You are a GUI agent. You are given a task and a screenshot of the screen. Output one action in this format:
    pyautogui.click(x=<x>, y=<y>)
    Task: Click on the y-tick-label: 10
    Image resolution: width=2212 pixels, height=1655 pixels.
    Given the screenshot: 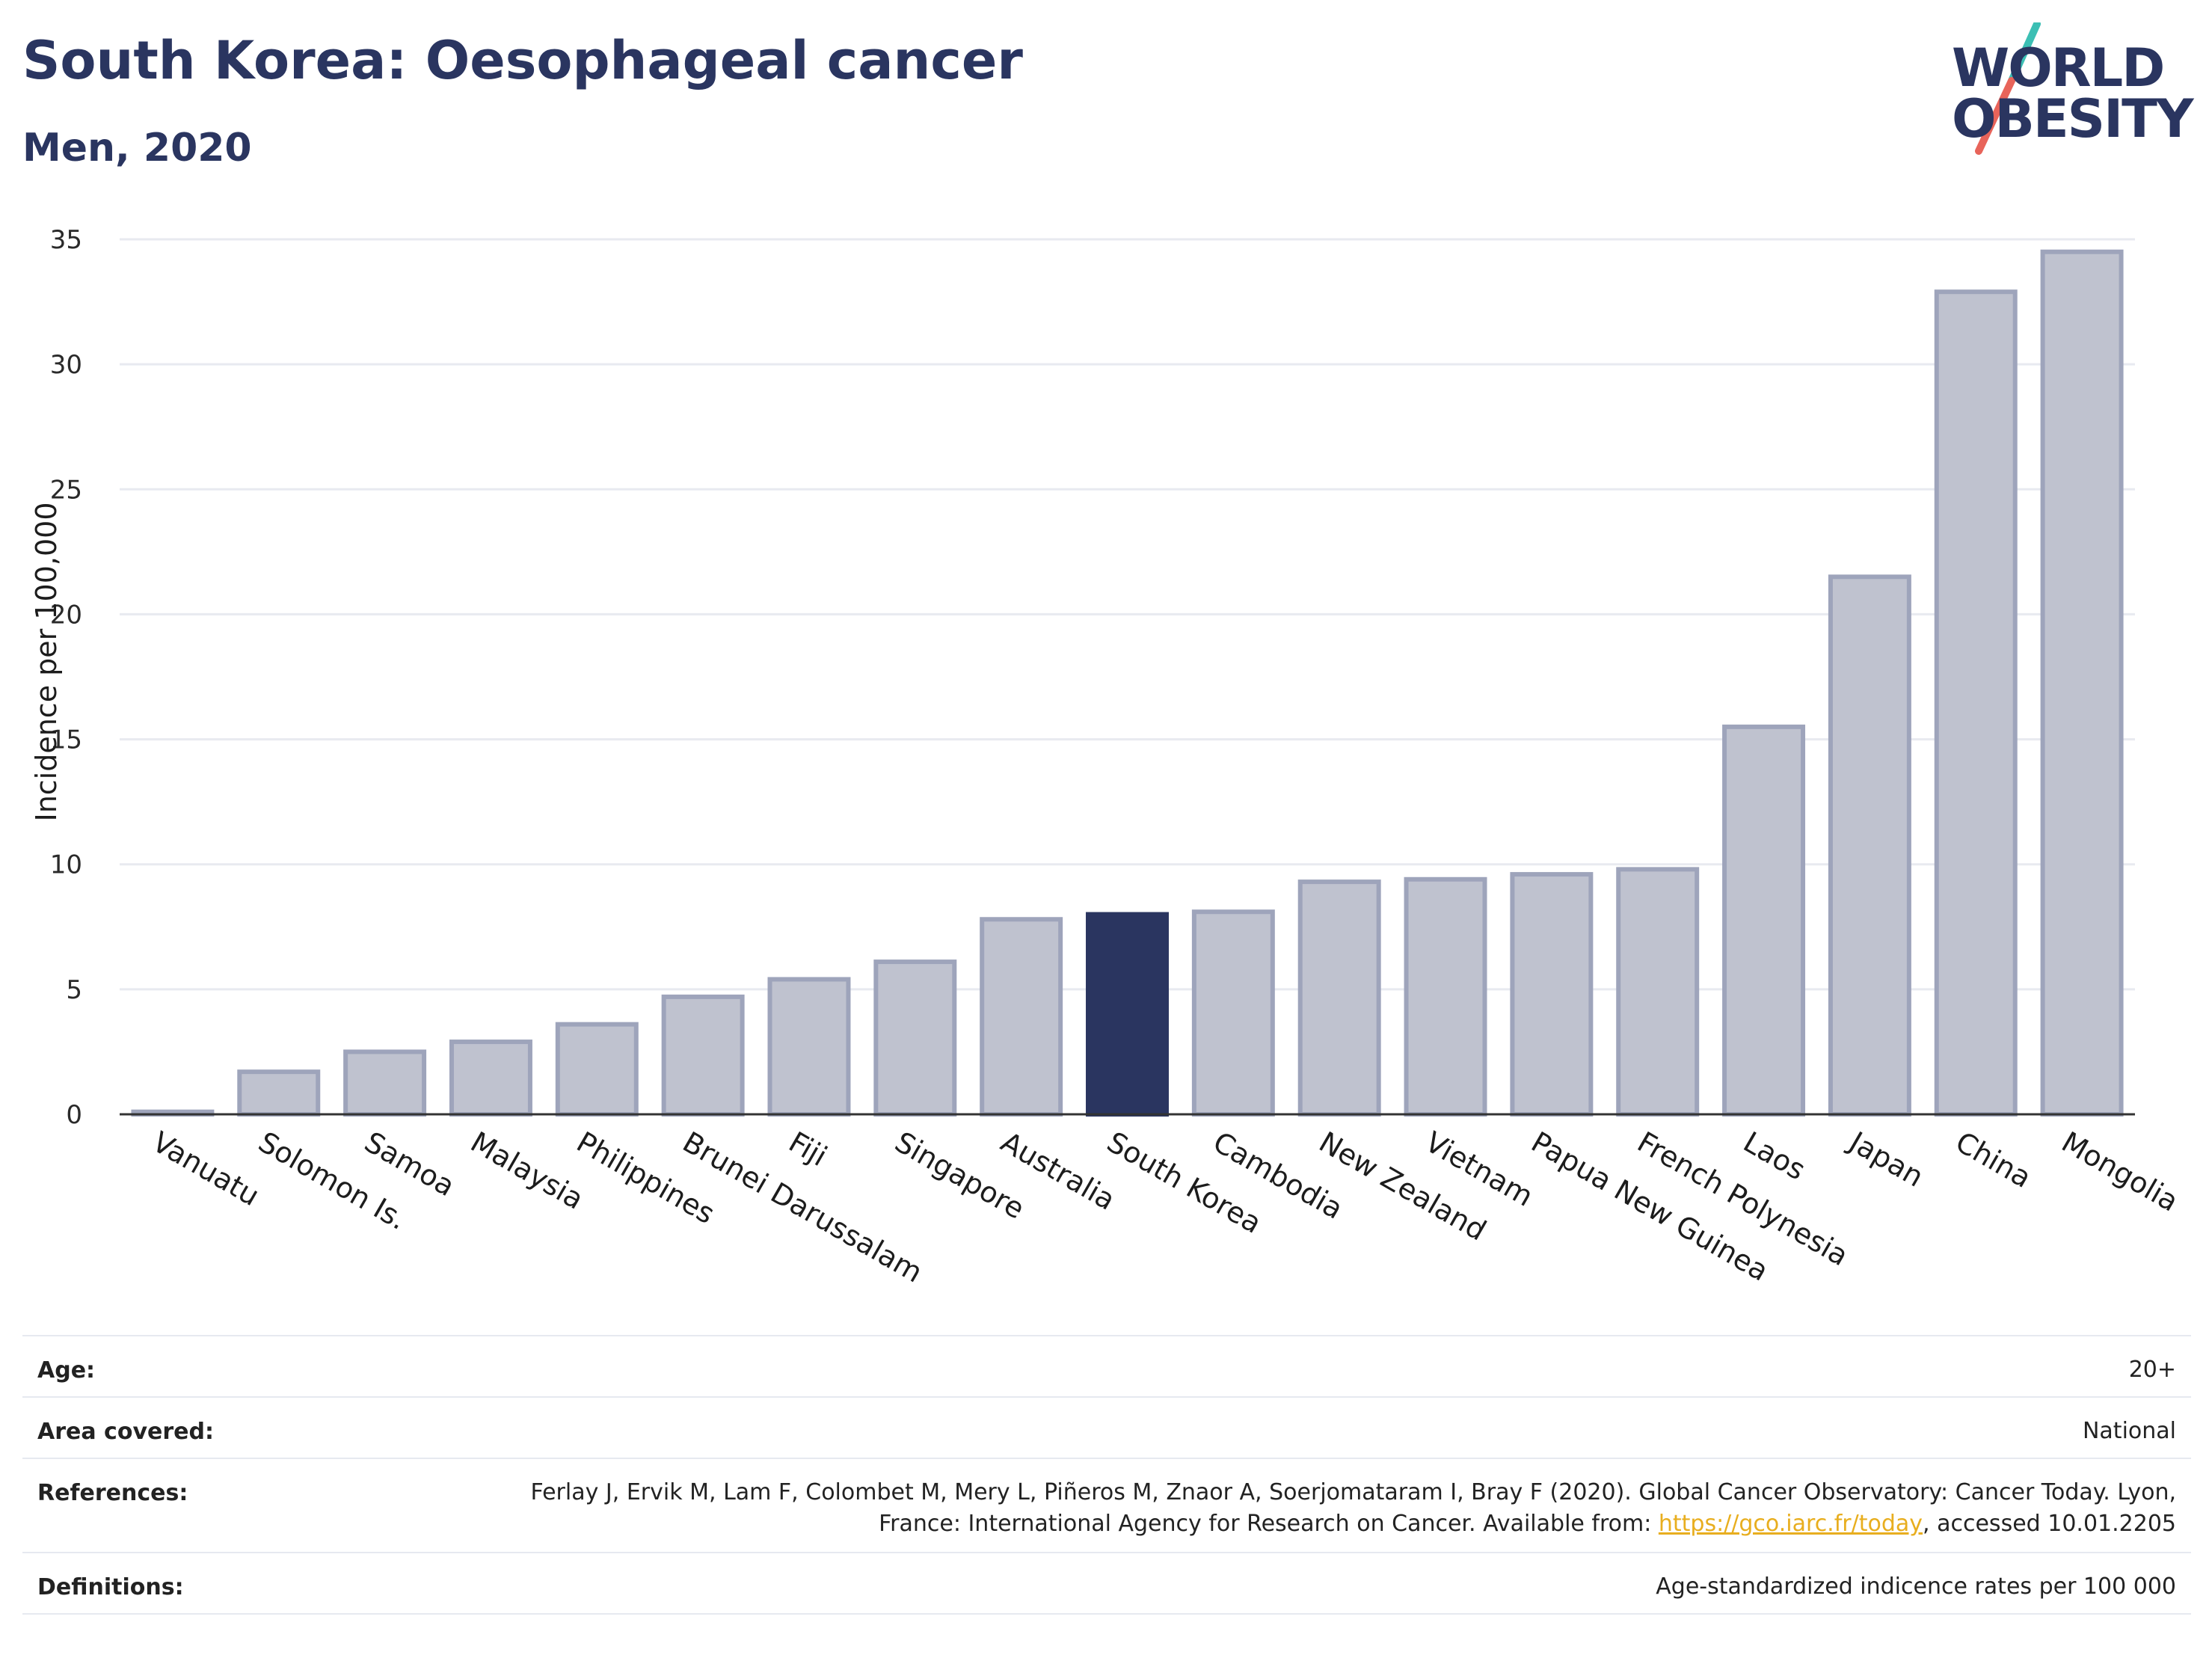 What is the action you would take?
    pyautogui.click(x=66, y=865)
    